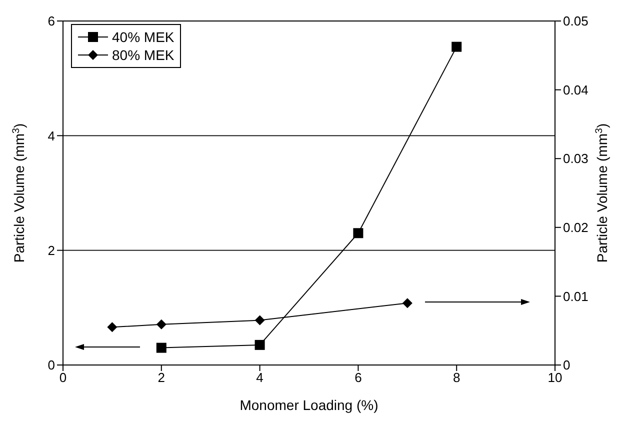 Image resolution: width=633 pixels, height=426 pixels. Describe the element at coordinates (575, 90) in the screenshot. I see `y2-tick-label: 0.04` at that location.